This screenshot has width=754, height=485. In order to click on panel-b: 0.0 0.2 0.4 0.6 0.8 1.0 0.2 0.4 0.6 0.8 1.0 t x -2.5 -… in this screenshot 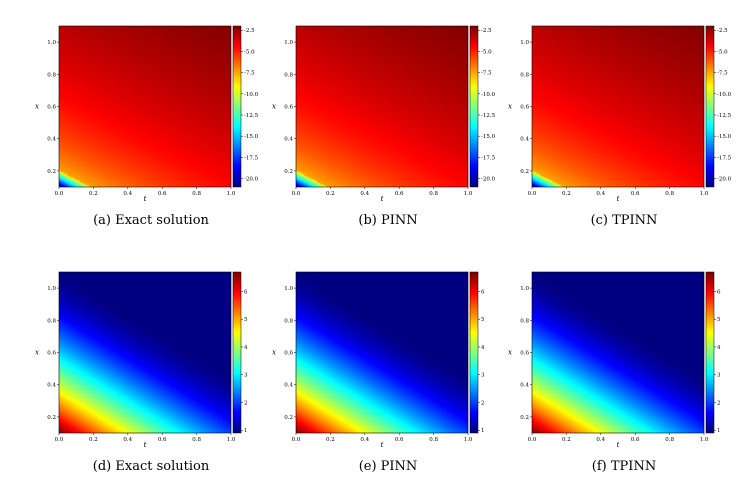, I will do `click(384, 126)`.